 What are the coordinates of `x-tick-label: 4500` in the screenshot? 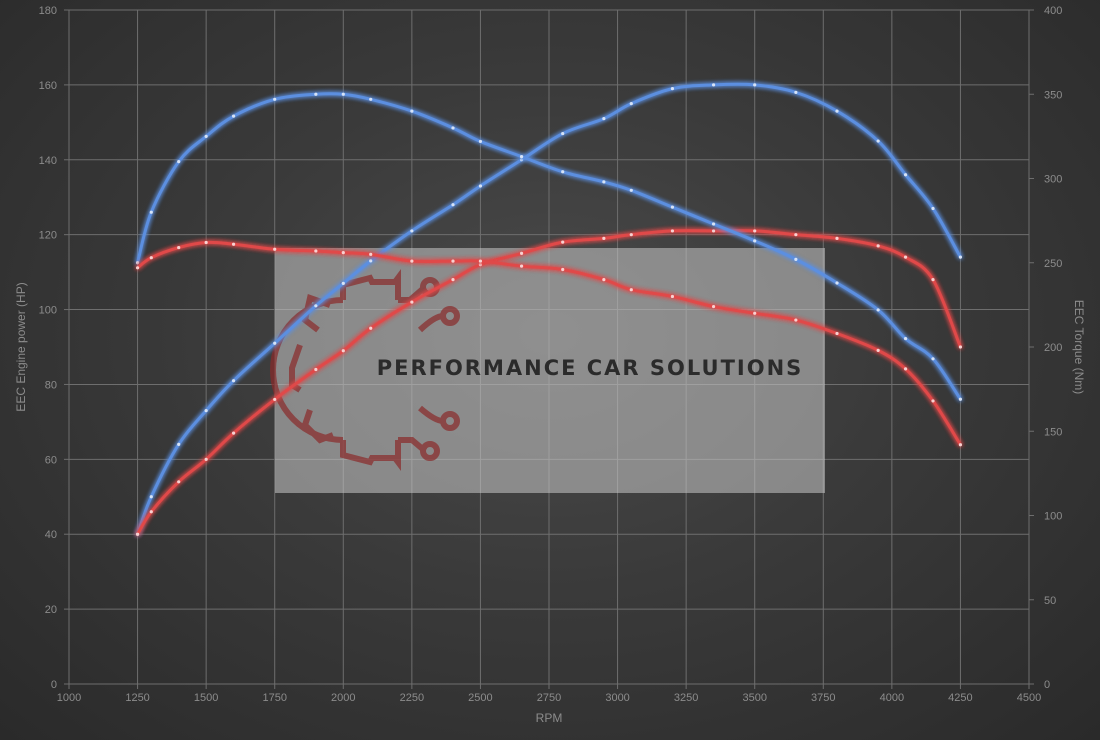 It's located at (1029, 698).